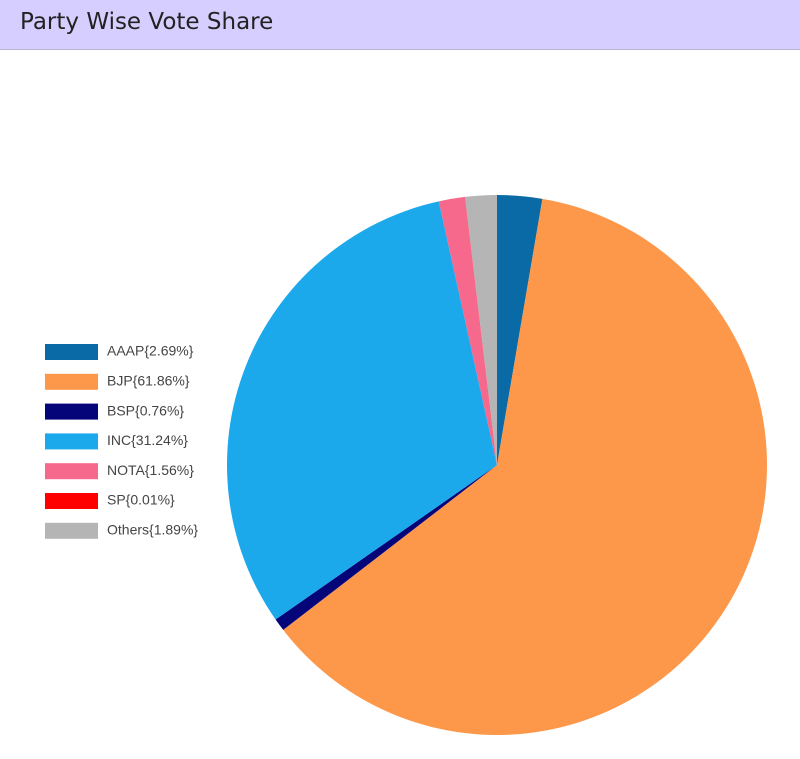 This screenshot has height=759, width=800. Describe the element at coordinates (141, 500) in the screenshot. I see `legend-label: SP{0.01%}` at that location.